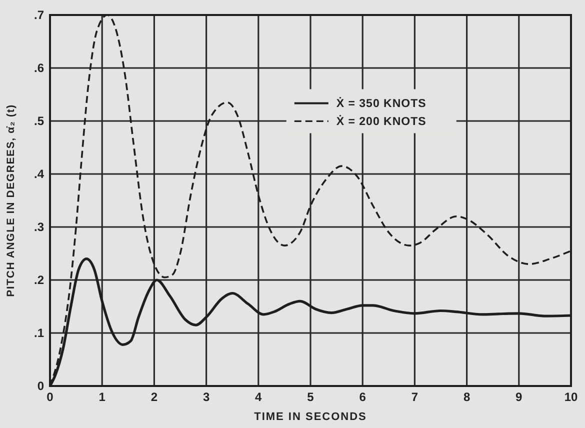  What do you see at coordinates (310, 417) in the screenshot?
I see `x-axis-title: TIME IN SECONDS` at bounding box center [310, 417].